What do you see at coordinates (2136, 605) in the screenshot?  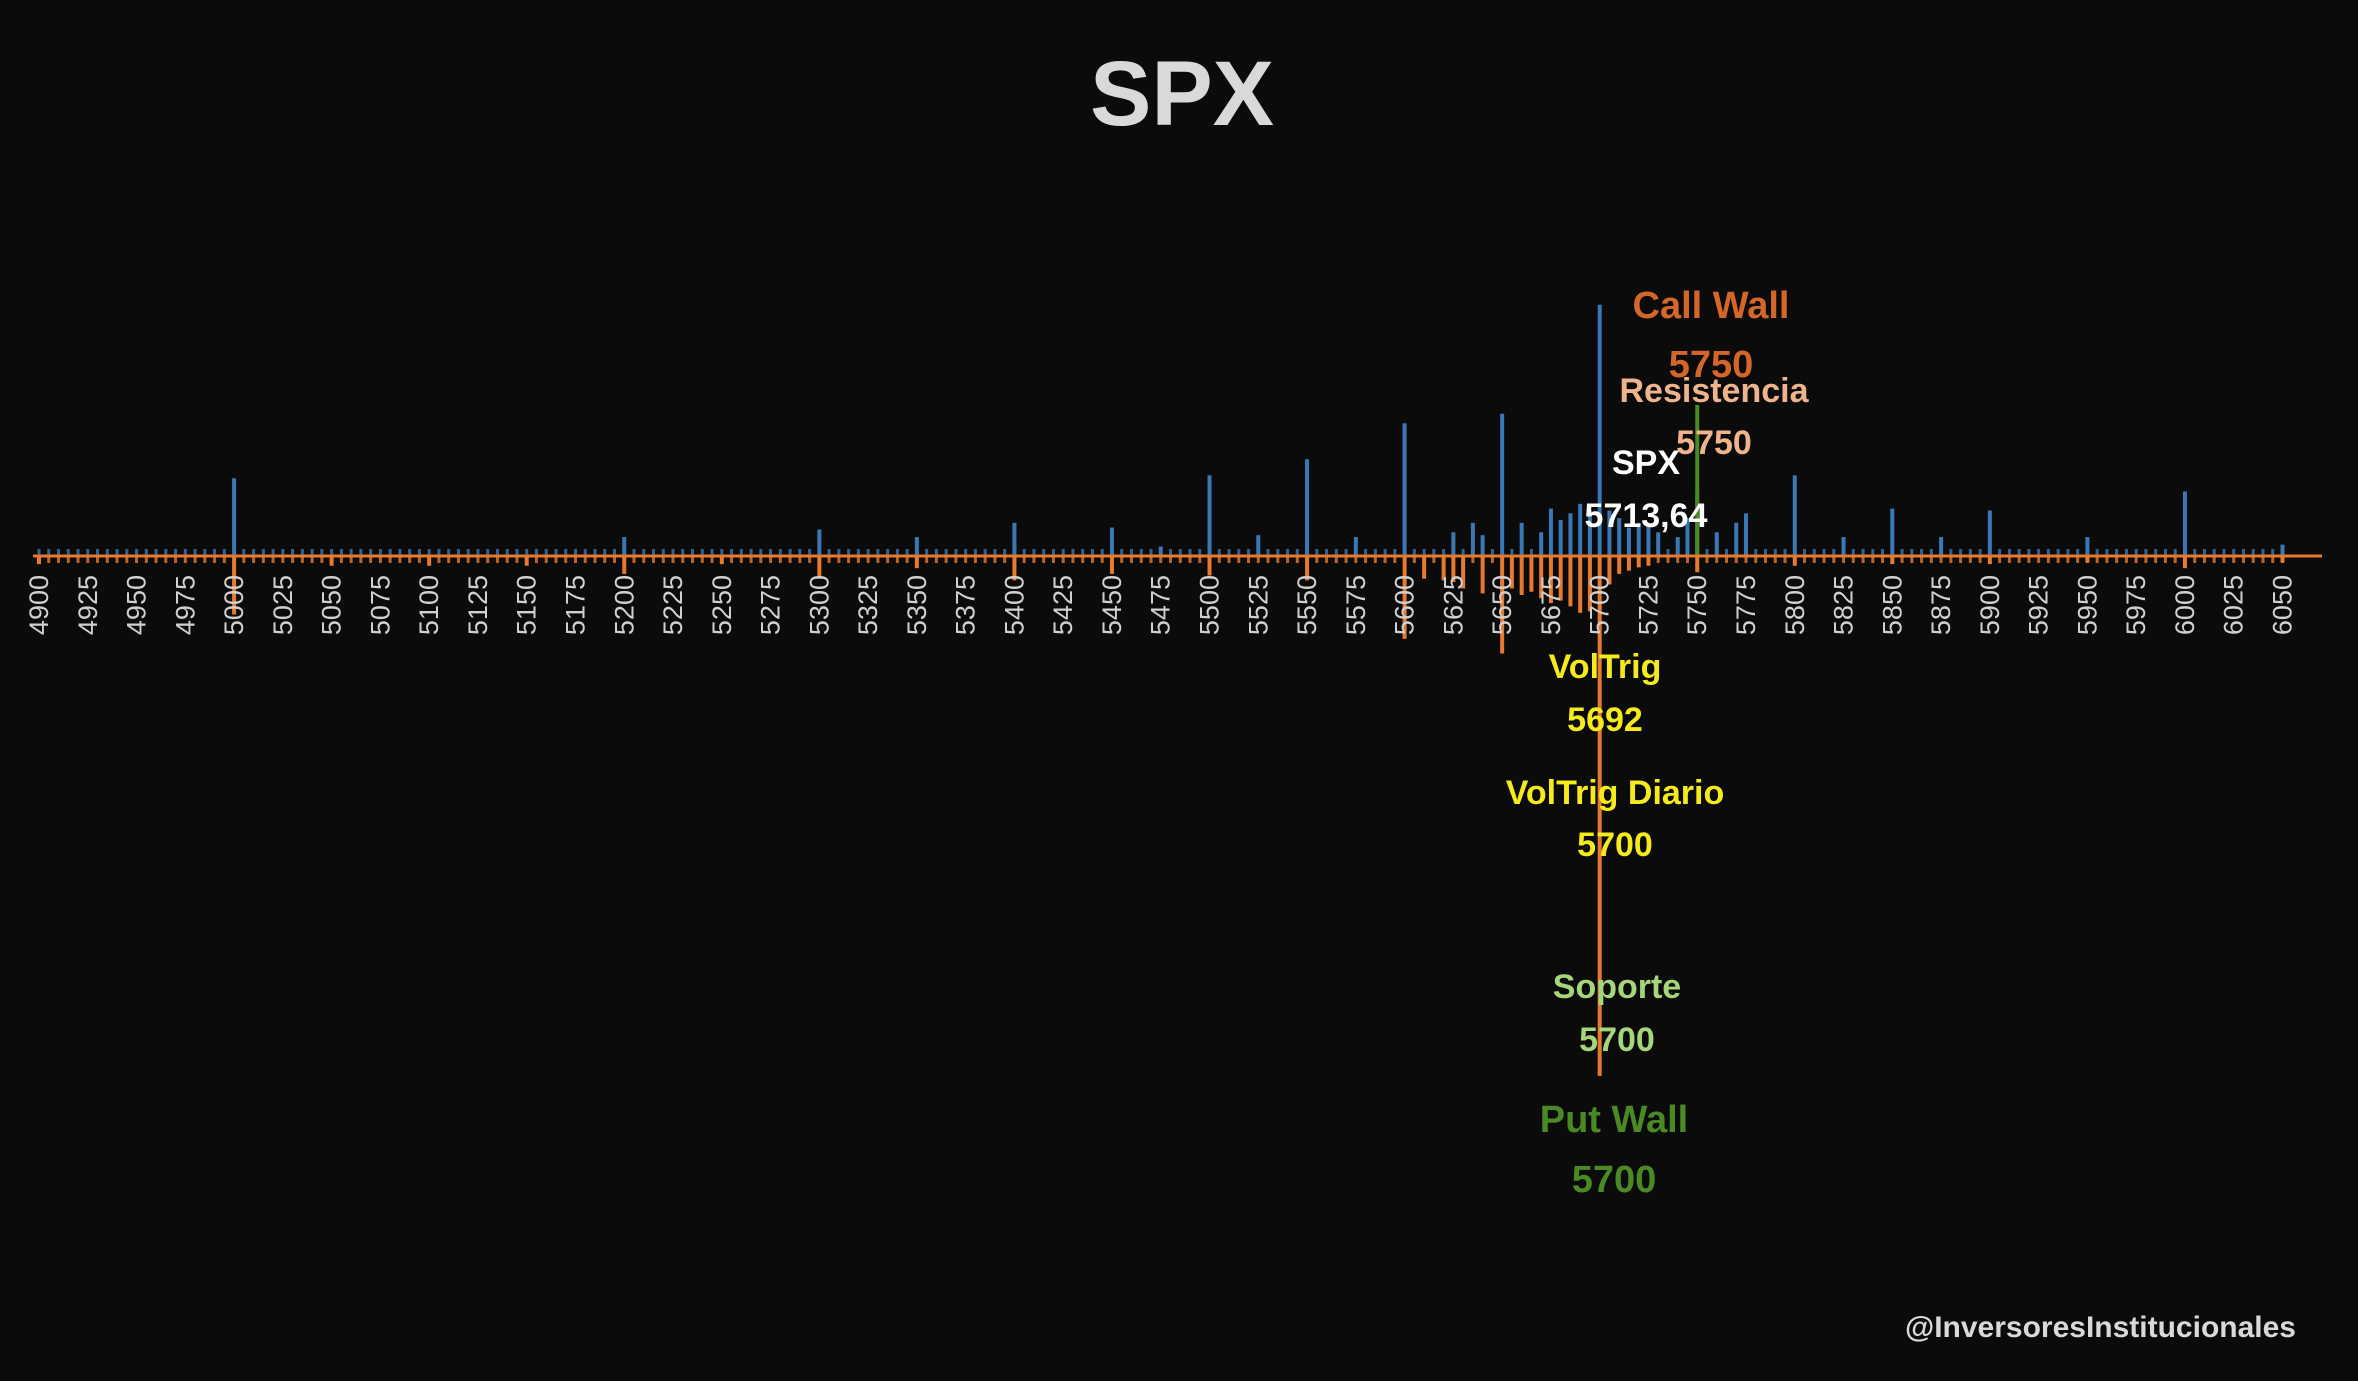 I see `x-tick-label: 5975` at bounding box center [2136, 605].